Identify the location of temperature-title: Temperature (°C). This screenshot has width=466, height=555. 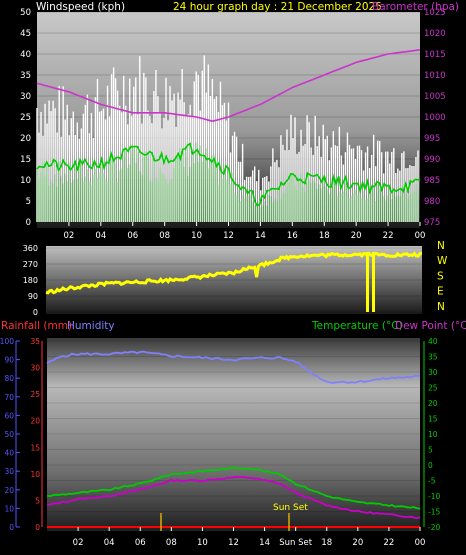
(357, 326).